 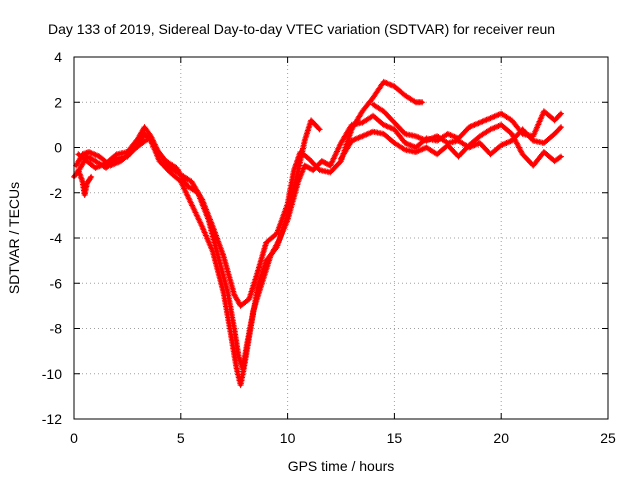 What do you see at coordinates (288, 438) in the screenshot?
I see `x-tick-label: 10` at bounding box center [288, 438].